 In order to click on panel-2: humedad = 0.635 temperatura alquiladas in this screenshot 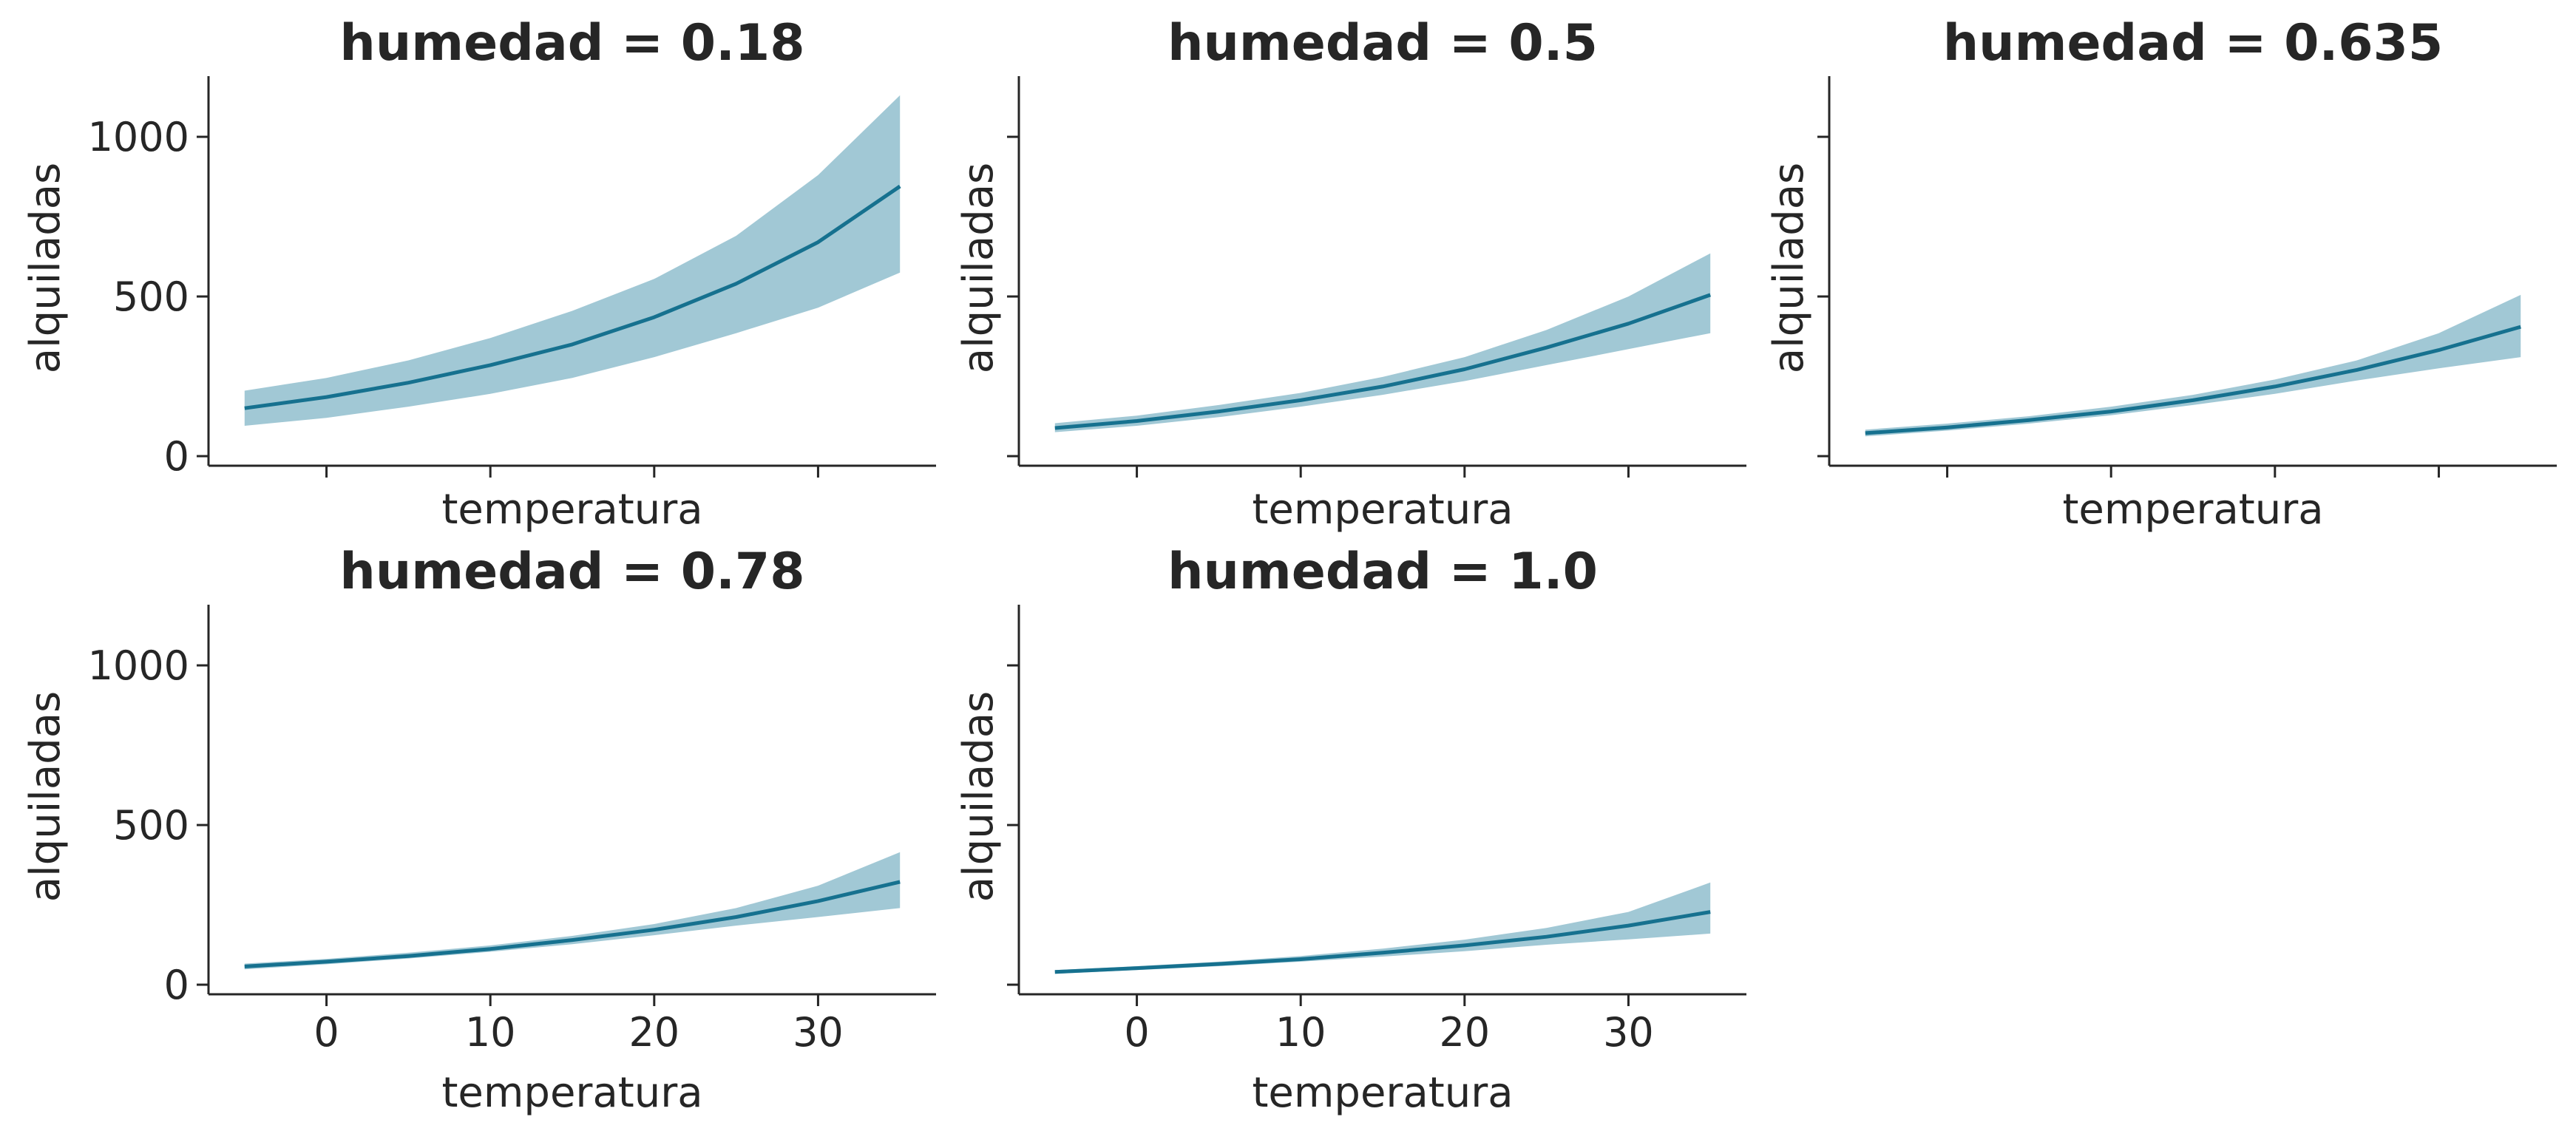, I will do `click(2161, 274)`.